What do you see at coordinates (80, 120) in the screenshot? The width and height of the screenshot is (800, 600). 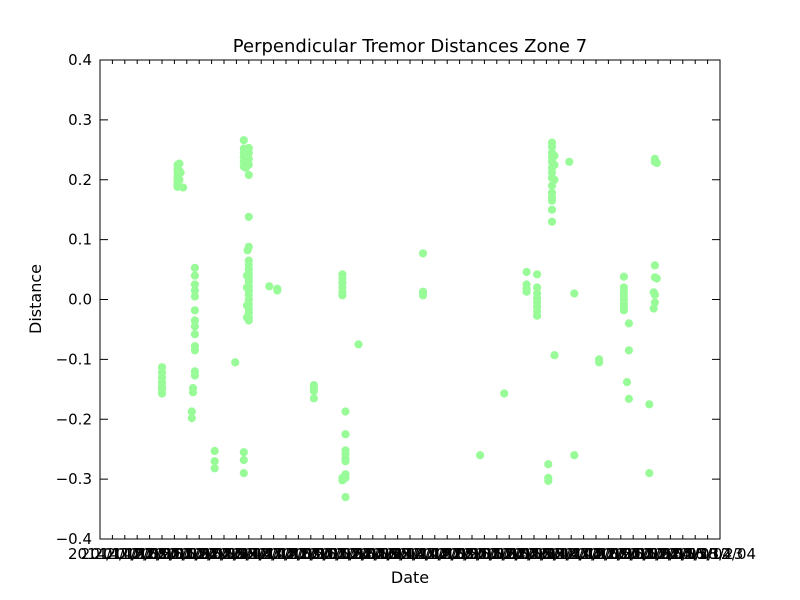 I see `y-tick-label: 0.3` at bounding box center [80, 120].